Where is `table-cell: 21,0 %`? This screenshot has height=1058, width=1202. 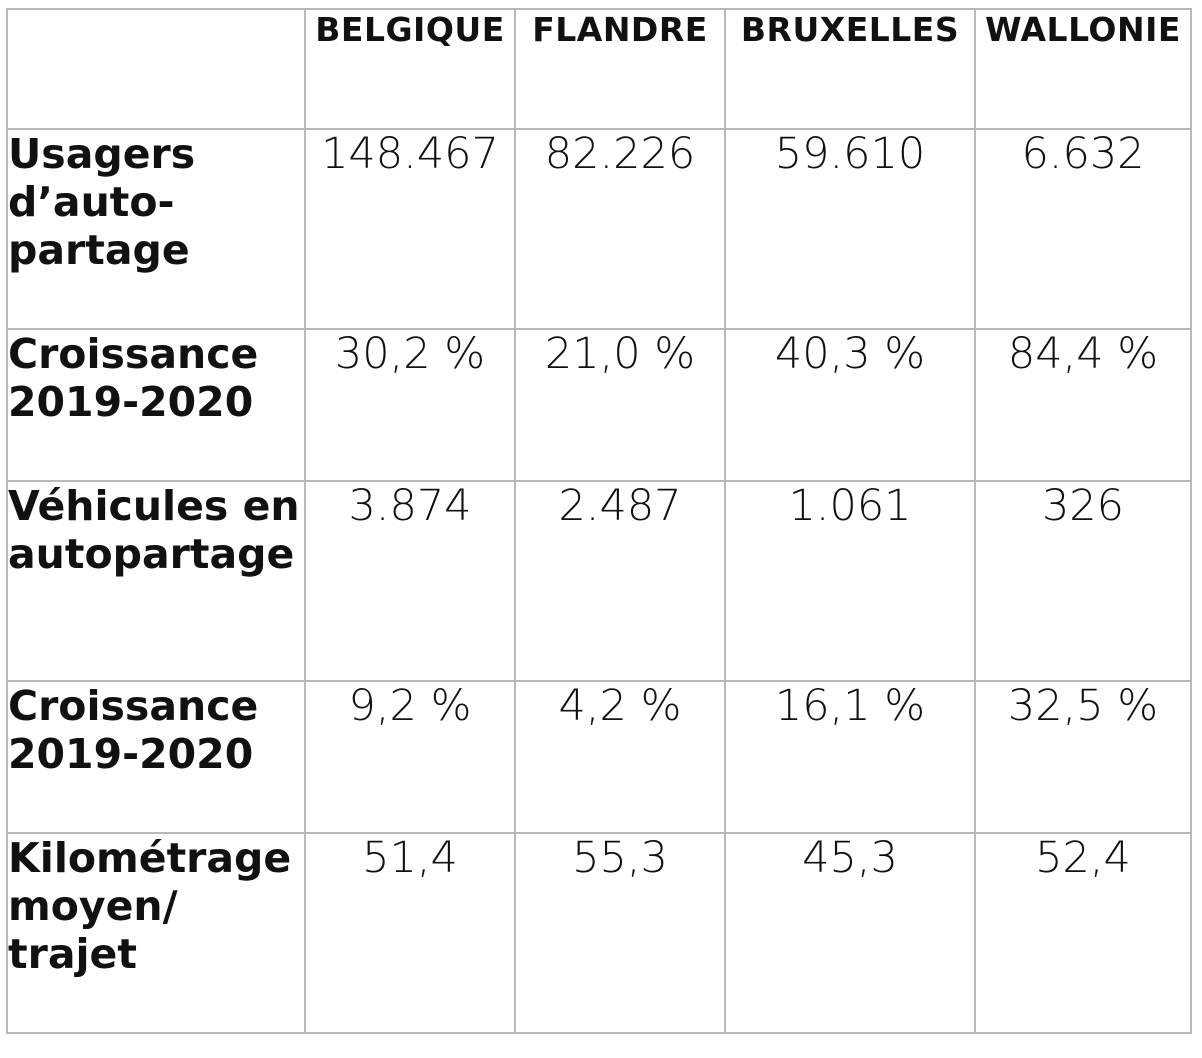
table-cell: 21,0 % is located at coordinates (620, 405).